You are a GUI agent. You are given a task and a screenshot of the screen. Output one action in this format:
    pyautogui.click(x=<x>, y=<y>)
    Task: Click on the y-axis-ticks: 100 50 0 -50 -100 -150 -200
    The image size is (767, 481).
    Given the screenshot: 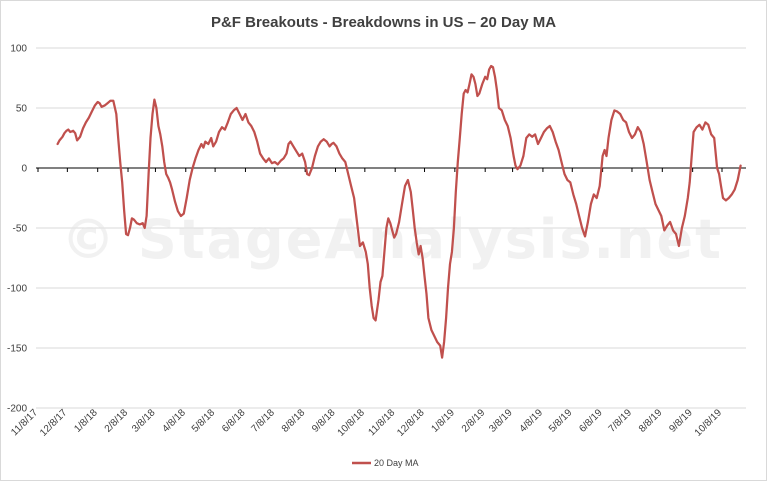 What is the action you would take?
    pyautogui.click(x=17, y=229)
    